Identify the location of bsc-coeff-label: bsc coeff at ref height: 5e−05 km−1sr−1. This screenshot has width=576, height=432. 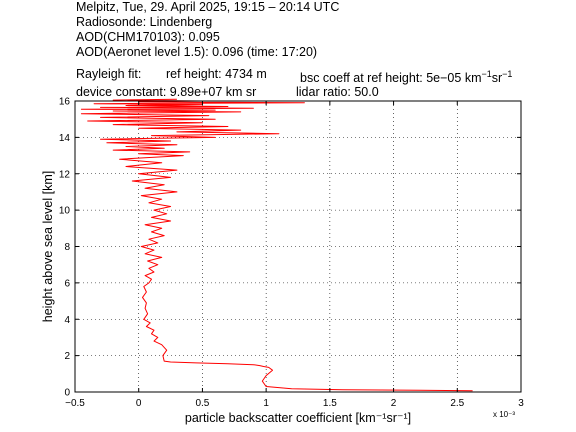
(406, 77).